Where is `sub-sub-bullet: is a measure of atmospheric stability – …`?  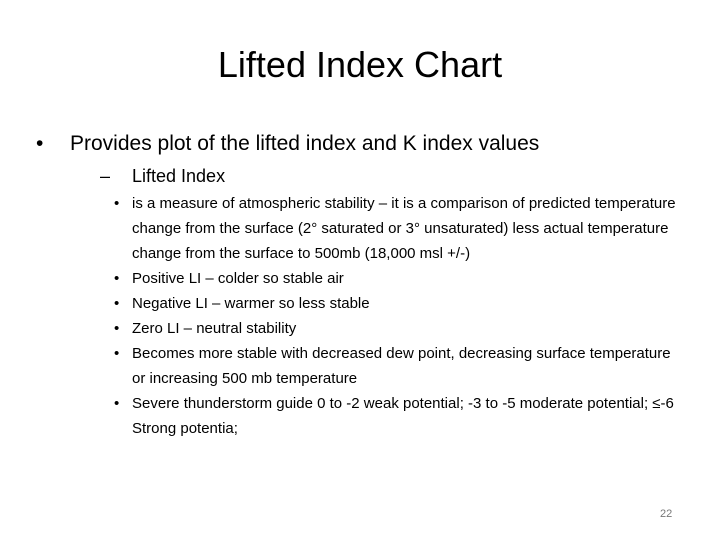 sub-sub-bullet: is a measure of atmospheric stability – … is located at coordinates (395, 228).